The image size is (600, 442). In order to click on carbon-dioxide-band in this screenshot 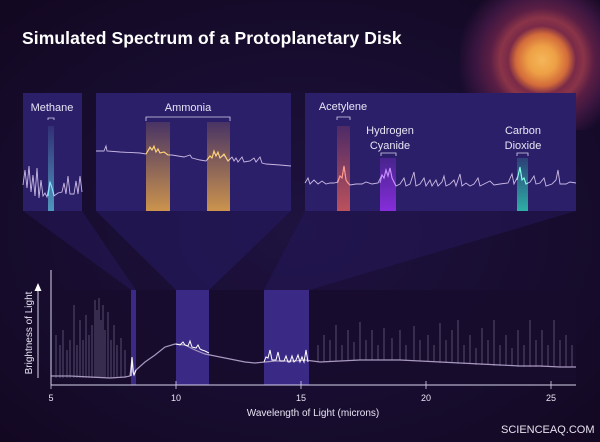, I will do `click(522, 184)`.